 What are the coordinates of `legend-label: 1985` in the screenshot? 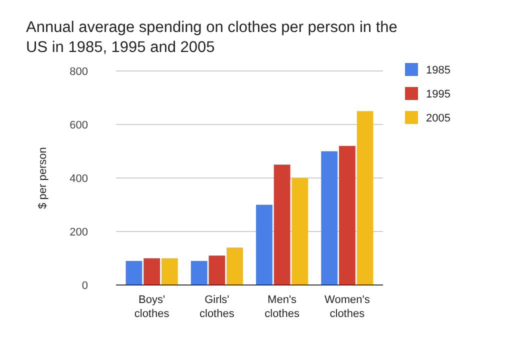 It's located at (438, 70).